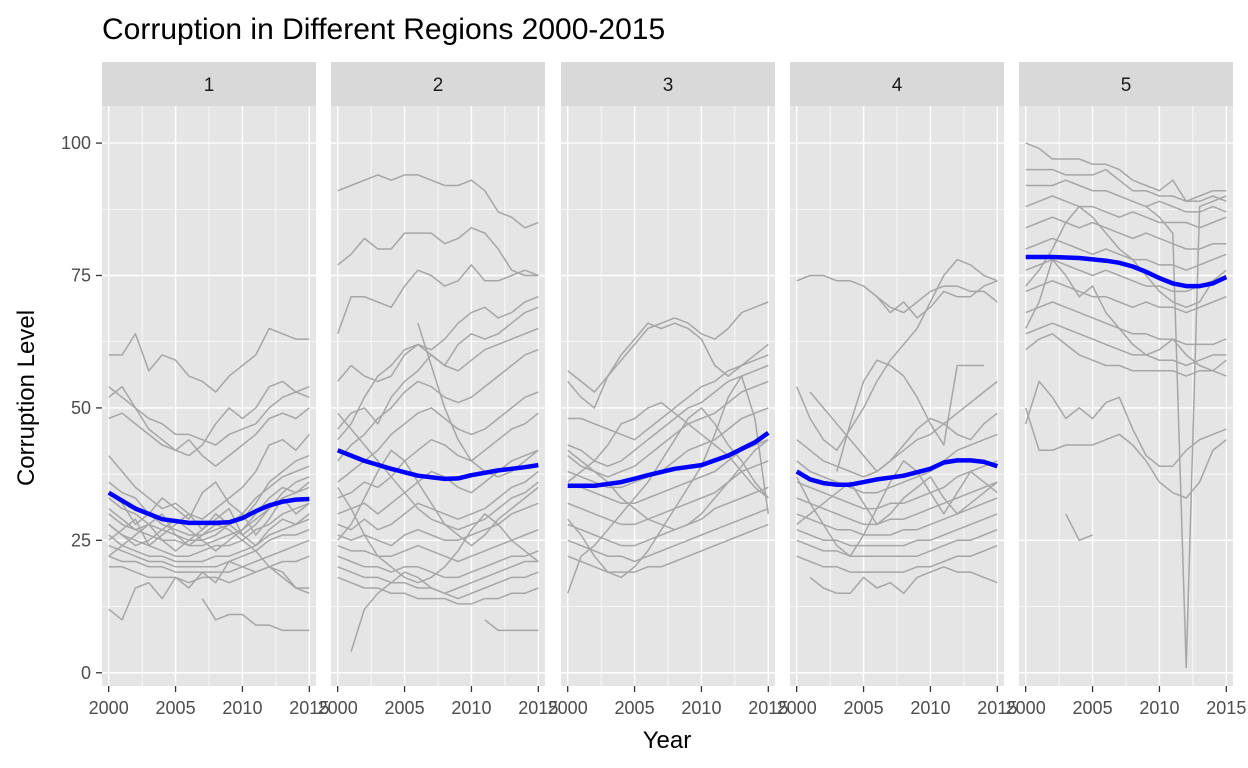 The height and width of the screenshot is (768, 1248). Describe the element at coordinates (81, 275) in the screenshot. I see `y-tick-label: 75` at that location.